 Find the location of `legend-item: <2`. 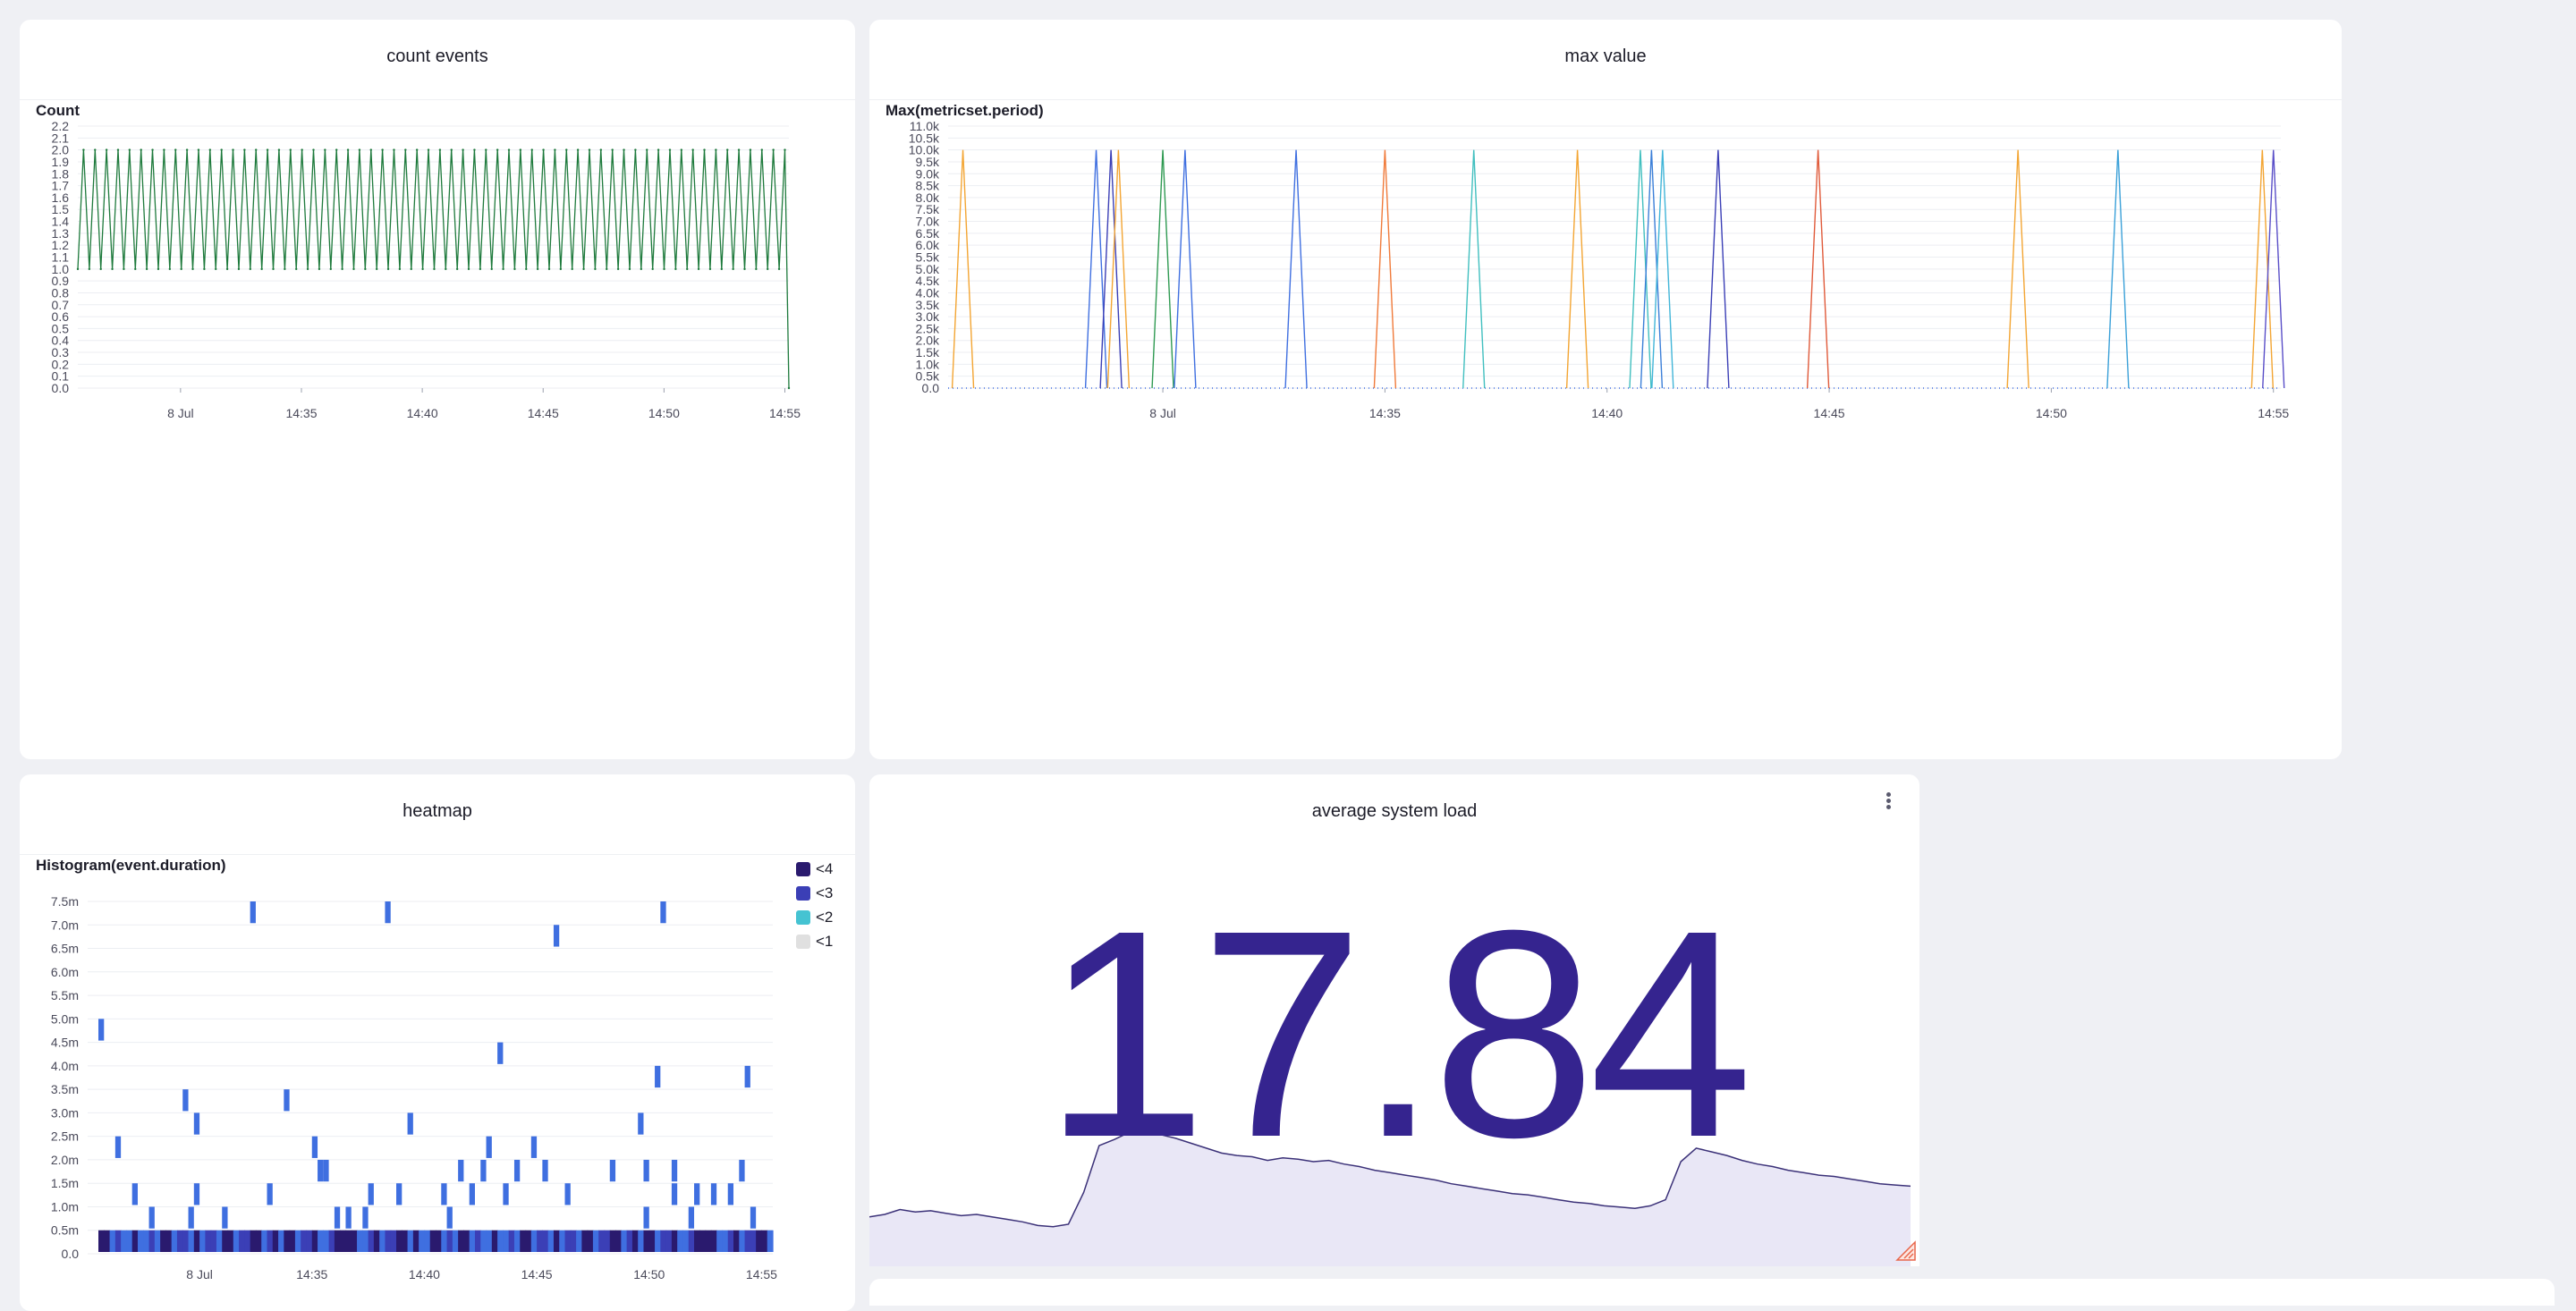

legend-item: <2 is located at coordinates (814, 917).